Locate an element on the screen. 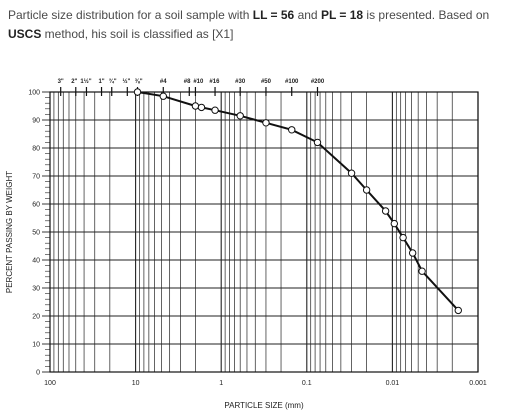  y-tick-label: 100 is located at coordinates (34, 93).